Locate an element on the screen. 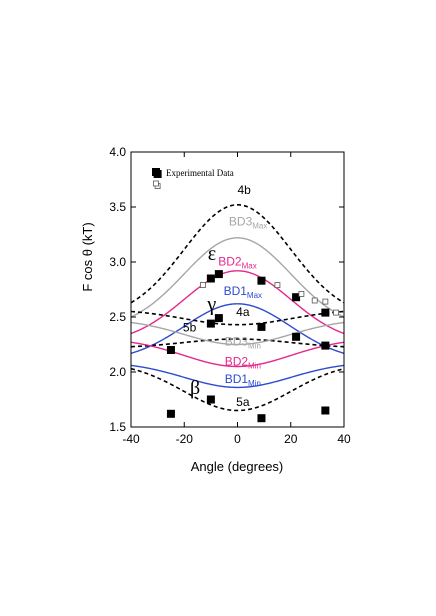 Image resolution: width=436 pixels, height=616 pixels. curve-4a is located at coordinates (237, 318).